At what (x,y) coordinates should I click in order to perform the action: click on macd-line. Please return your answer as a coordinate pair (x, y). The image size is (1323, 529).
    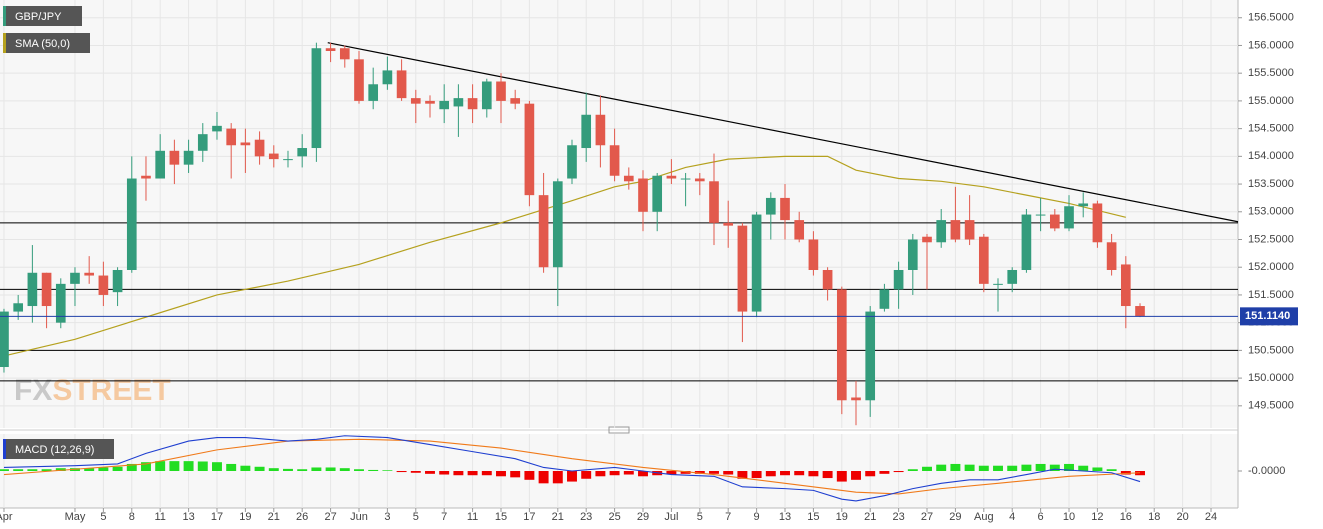
    Looking at the image, I should click on (572, 468).